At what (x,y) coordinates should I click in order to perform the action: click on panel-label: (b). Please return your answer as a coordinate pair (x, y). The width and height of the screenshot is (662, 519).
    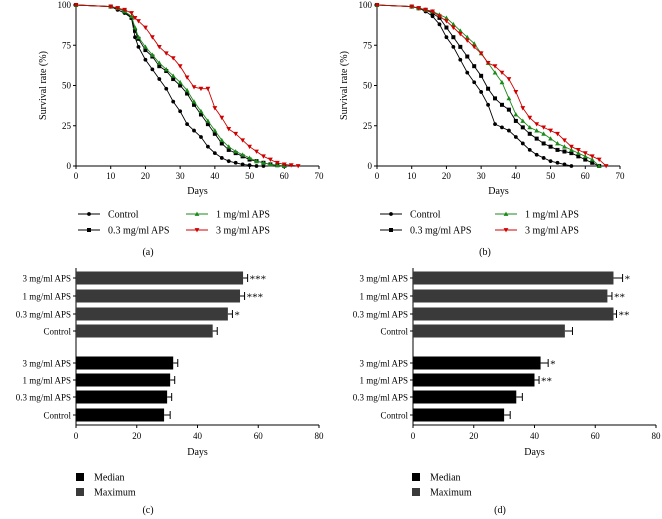
    Looking at the image, I should click on (485, 252).